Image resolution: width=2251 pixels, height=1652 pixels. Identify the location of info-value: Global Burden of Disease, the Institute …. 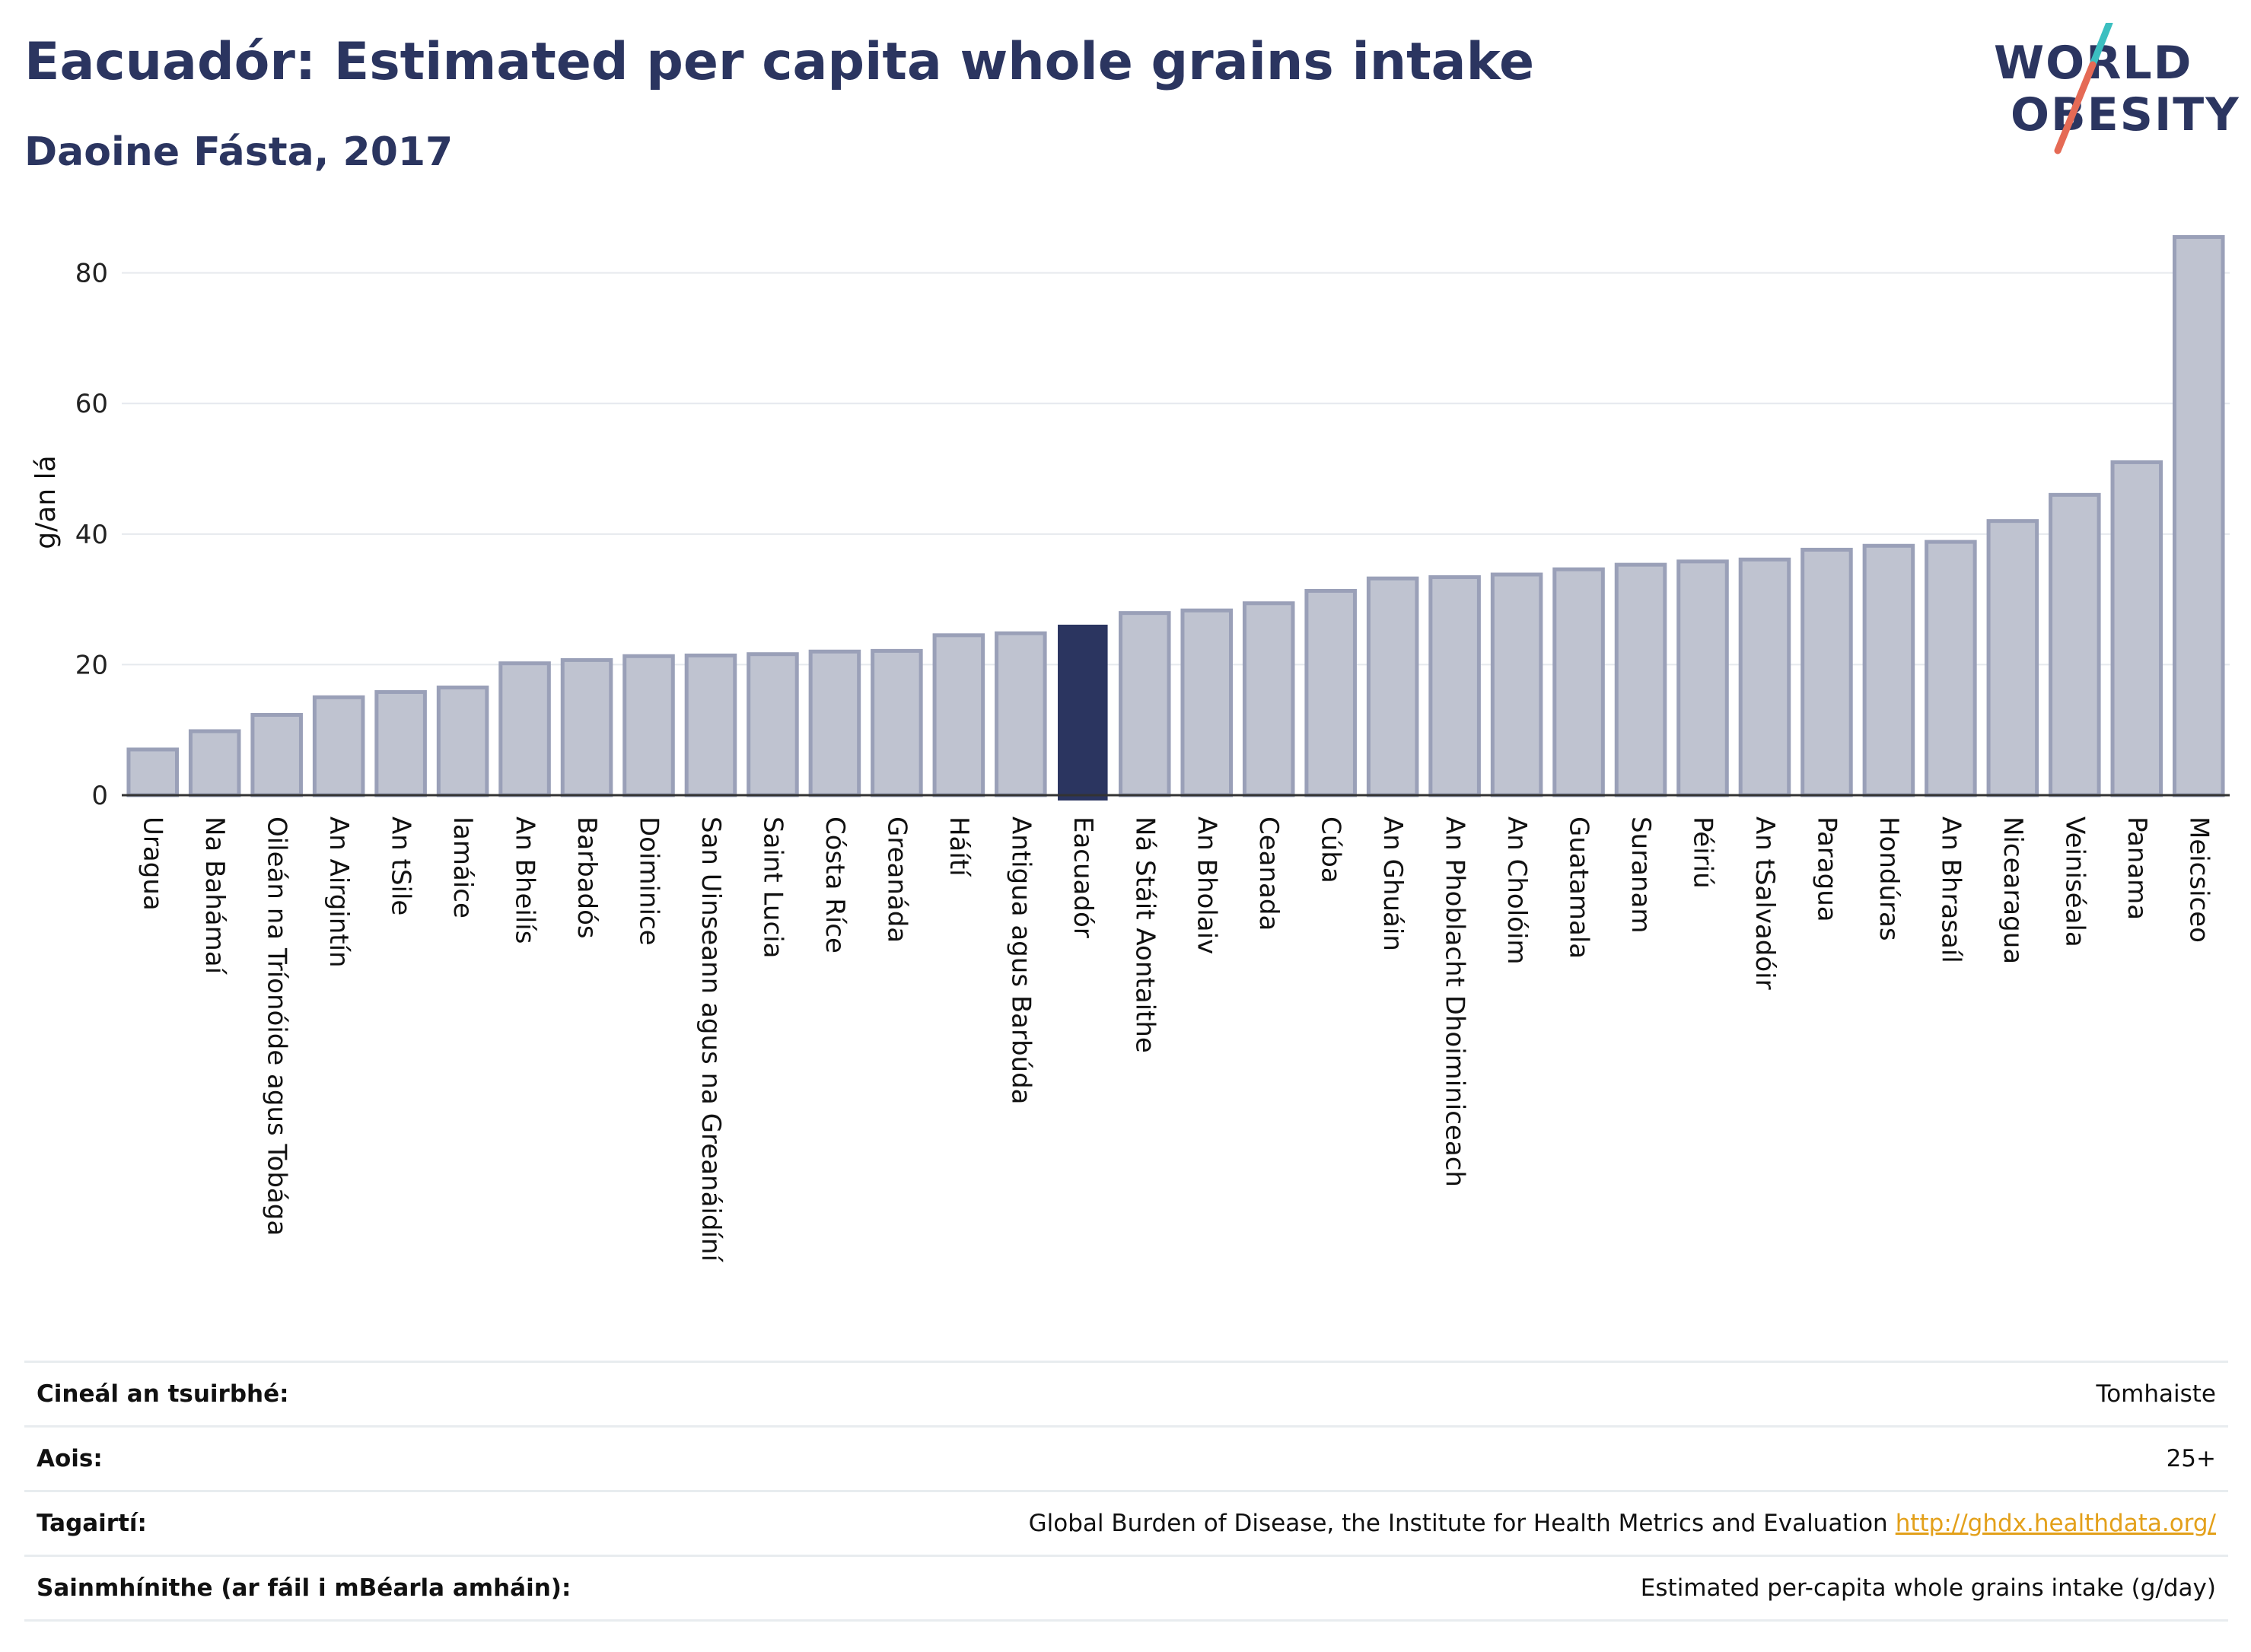
(1628, 1523).